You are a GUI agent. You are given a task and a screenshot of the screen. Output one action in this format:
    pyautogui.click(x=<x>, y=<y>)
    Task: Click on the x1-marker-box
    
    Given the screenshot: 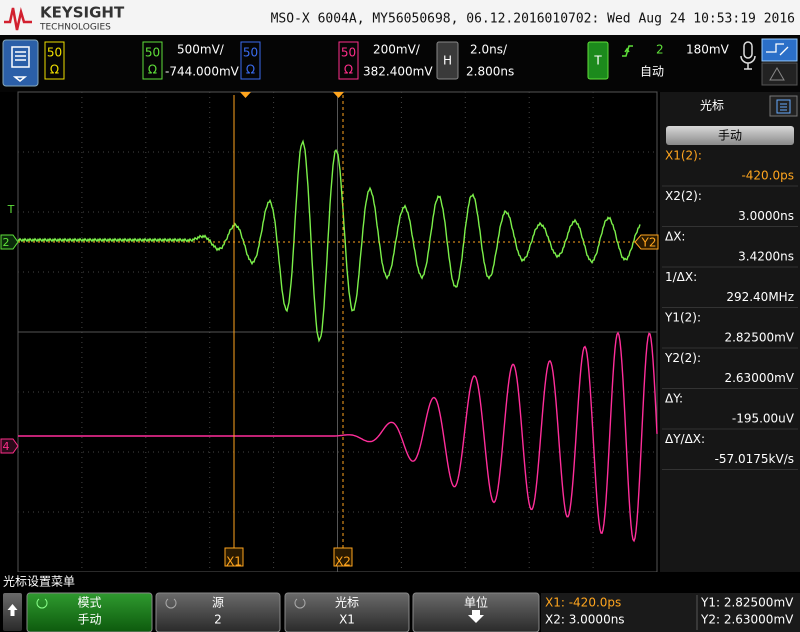 What is the action you would take?
    pyautogui.click(x=234, y=557)
    